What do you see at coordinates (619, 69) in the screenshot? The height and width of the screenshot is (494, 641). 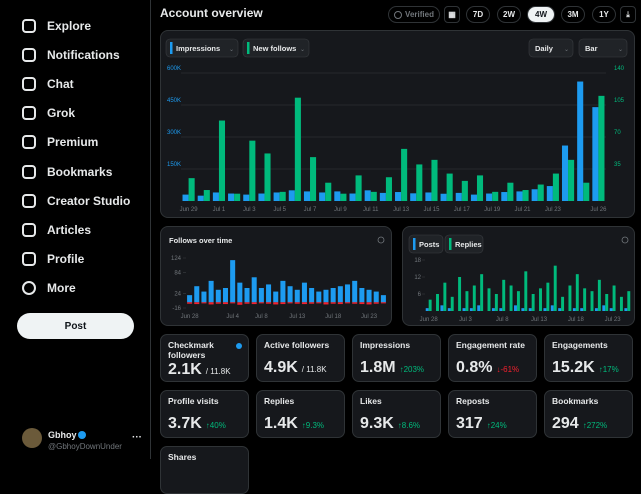 I see `tick-label: 140` at bounding box center [619, 69].